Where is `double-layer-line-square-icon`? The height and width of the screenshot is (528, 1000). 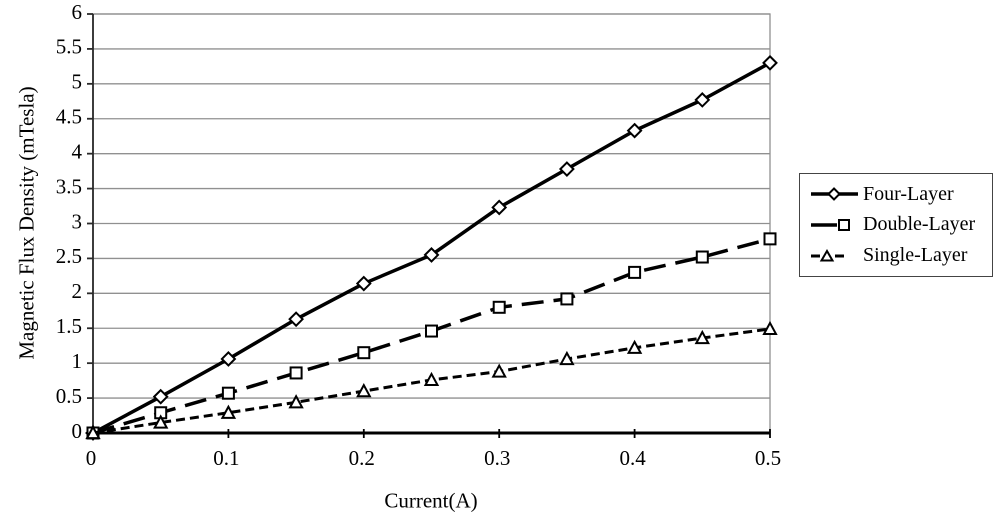 double-layer-line-square-icon is located at coordinates (830, 224).